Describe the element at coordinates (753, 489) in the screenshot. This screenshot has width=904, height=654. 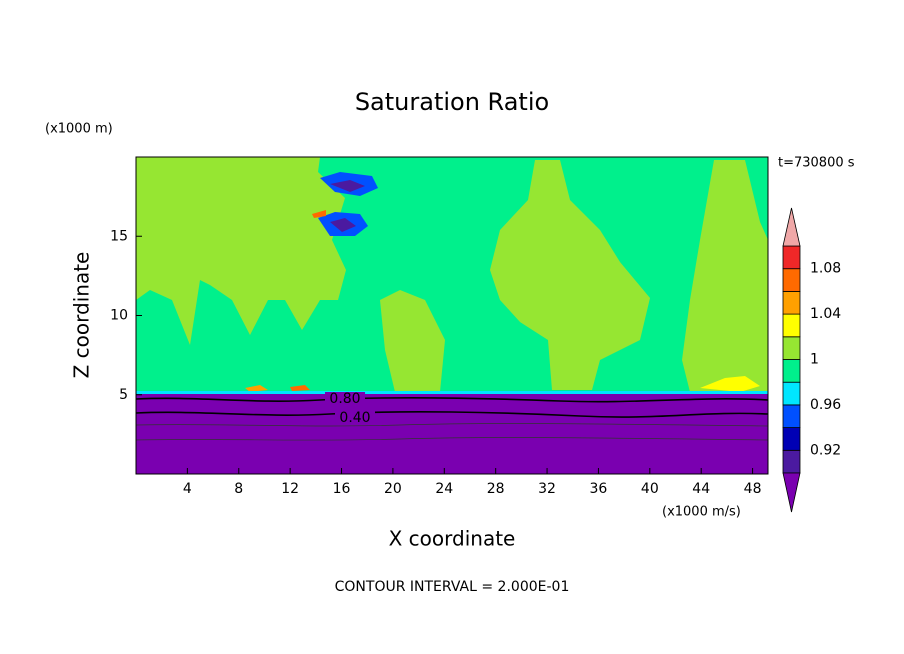
I see `x-tick-label: 48` at that location.